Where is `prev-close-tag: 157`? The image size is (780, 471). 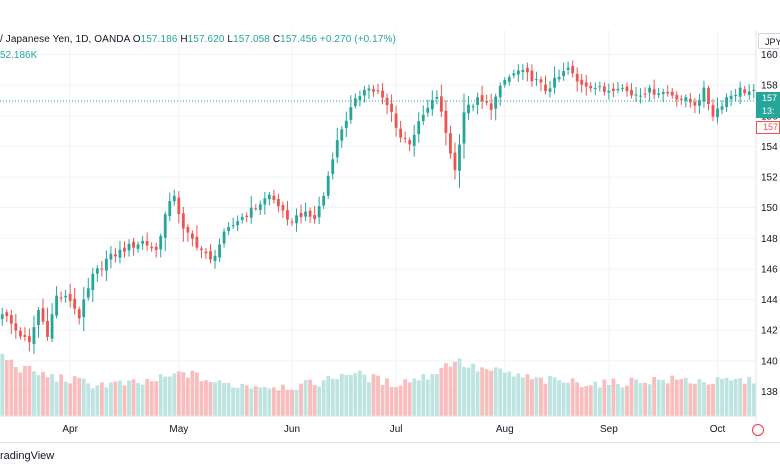
prev-close-tag: 157 is located at coordinates (768, 127).